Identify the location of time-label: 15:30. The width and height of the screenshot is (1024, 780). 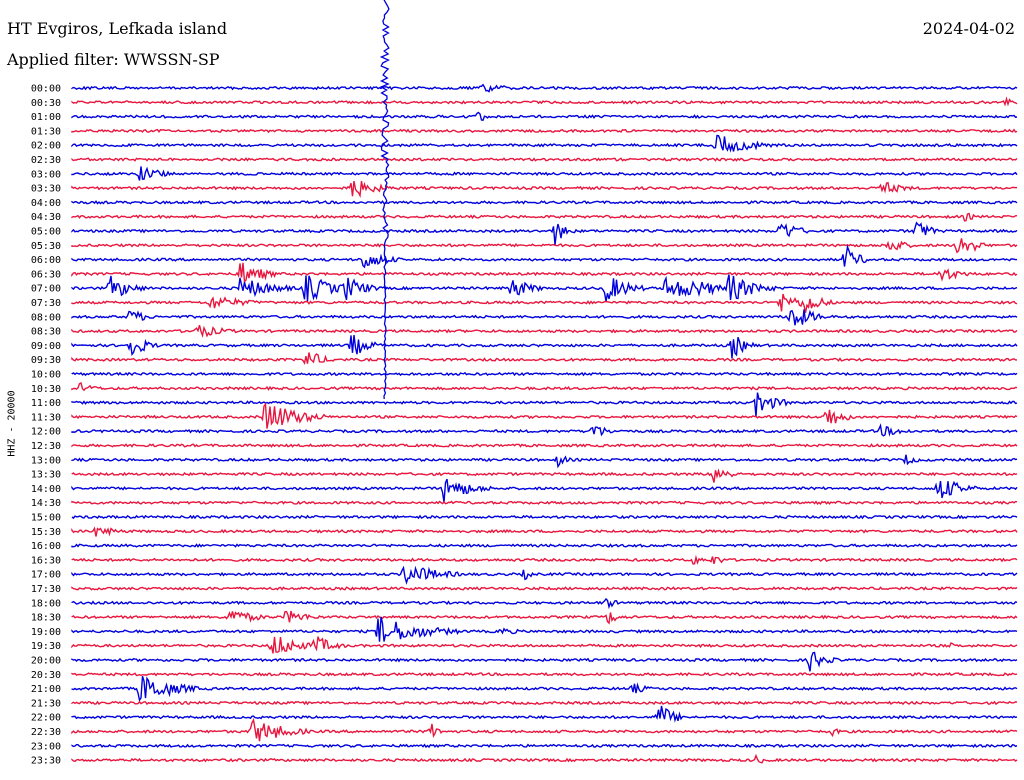
(46, 532).